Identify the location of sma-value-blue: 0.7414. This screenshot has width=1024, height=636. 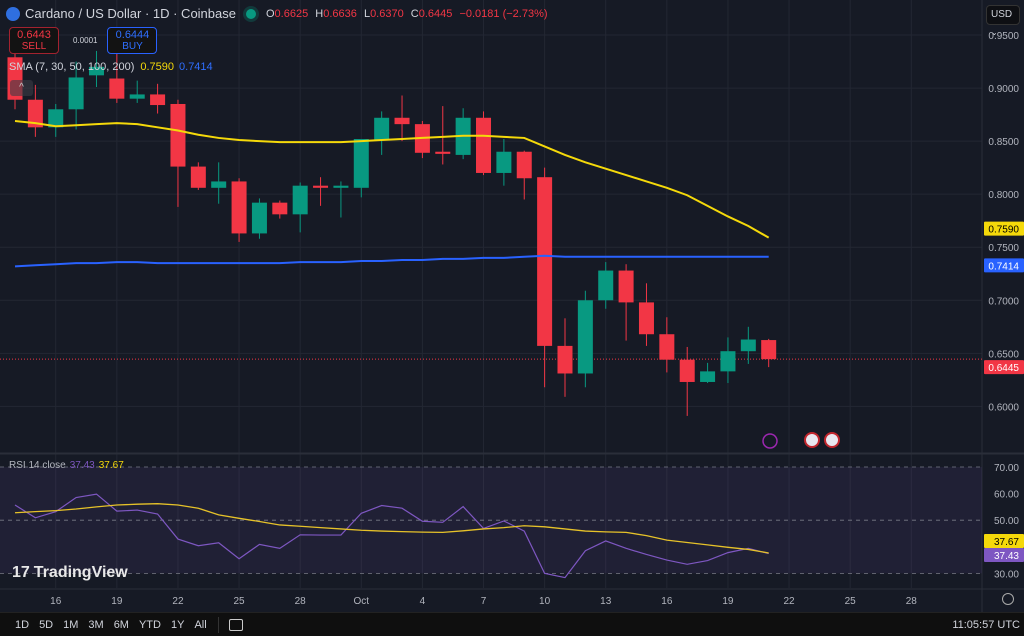
(196, 67).